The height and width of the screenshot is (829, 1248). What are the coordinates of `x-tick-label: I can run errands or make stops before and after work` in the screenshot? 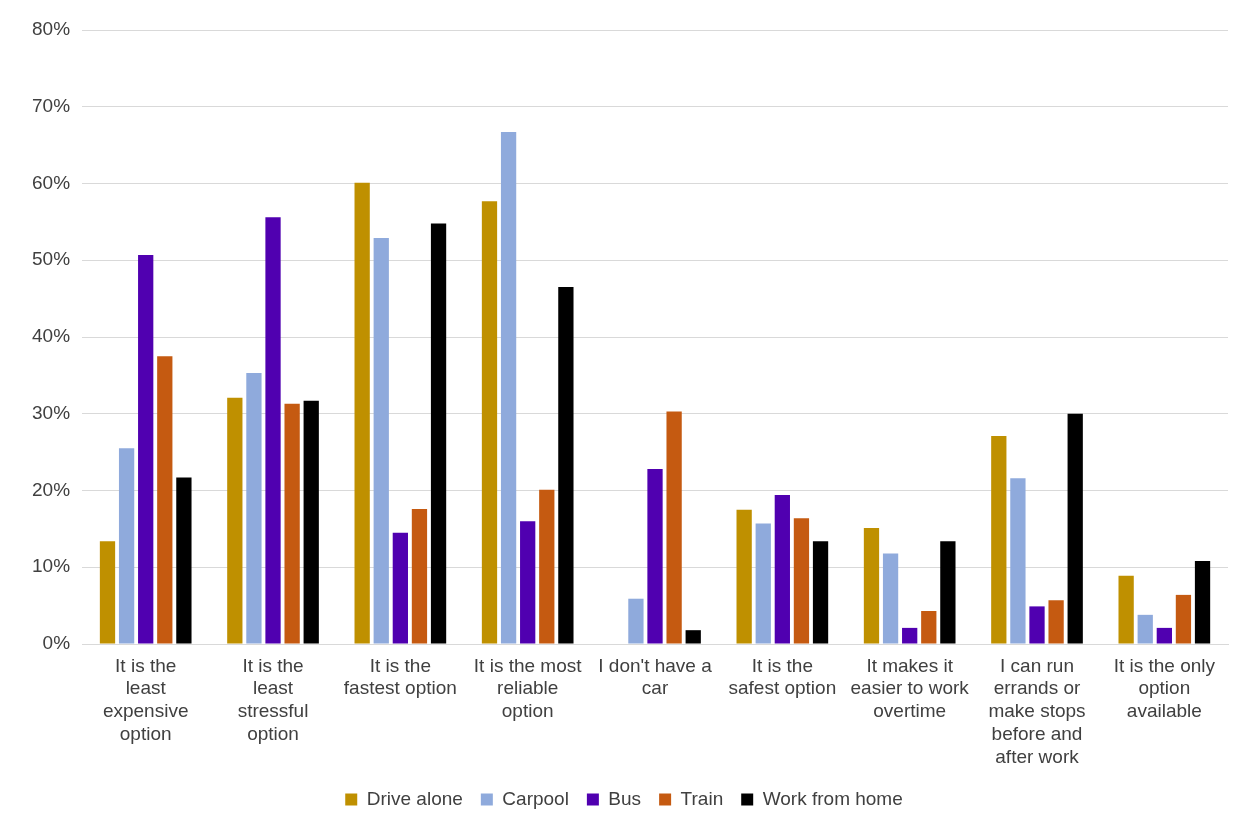 It's located at (1037, 710).